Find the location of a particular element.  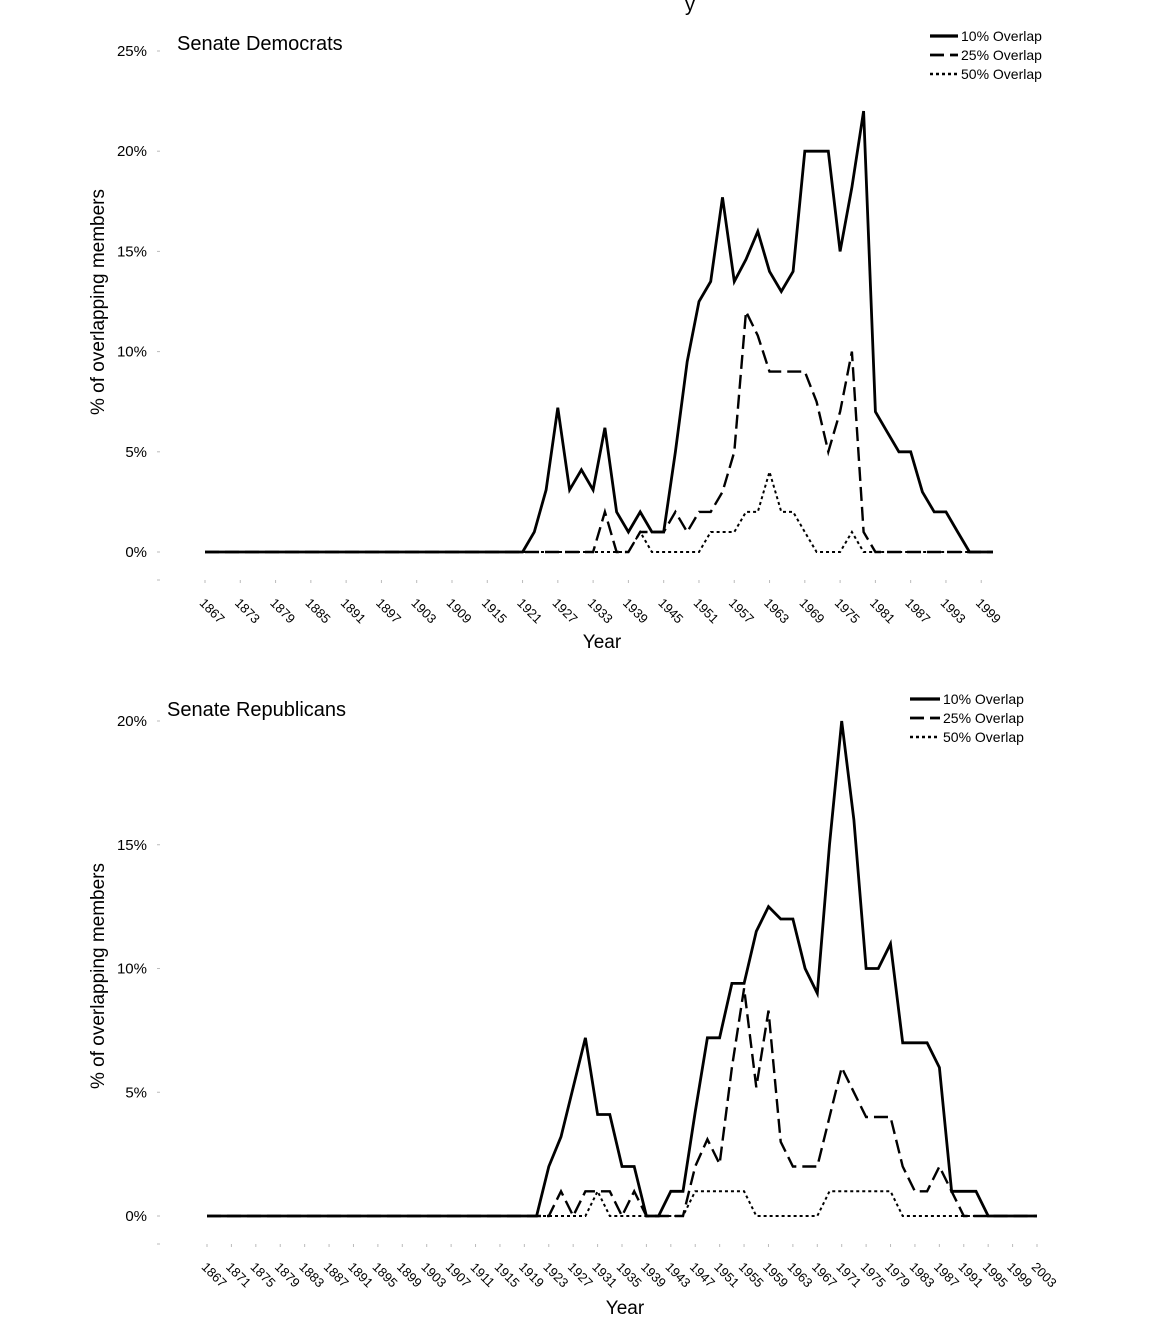

x-tick-label: 1907 is located at coordinates (458, 1274).